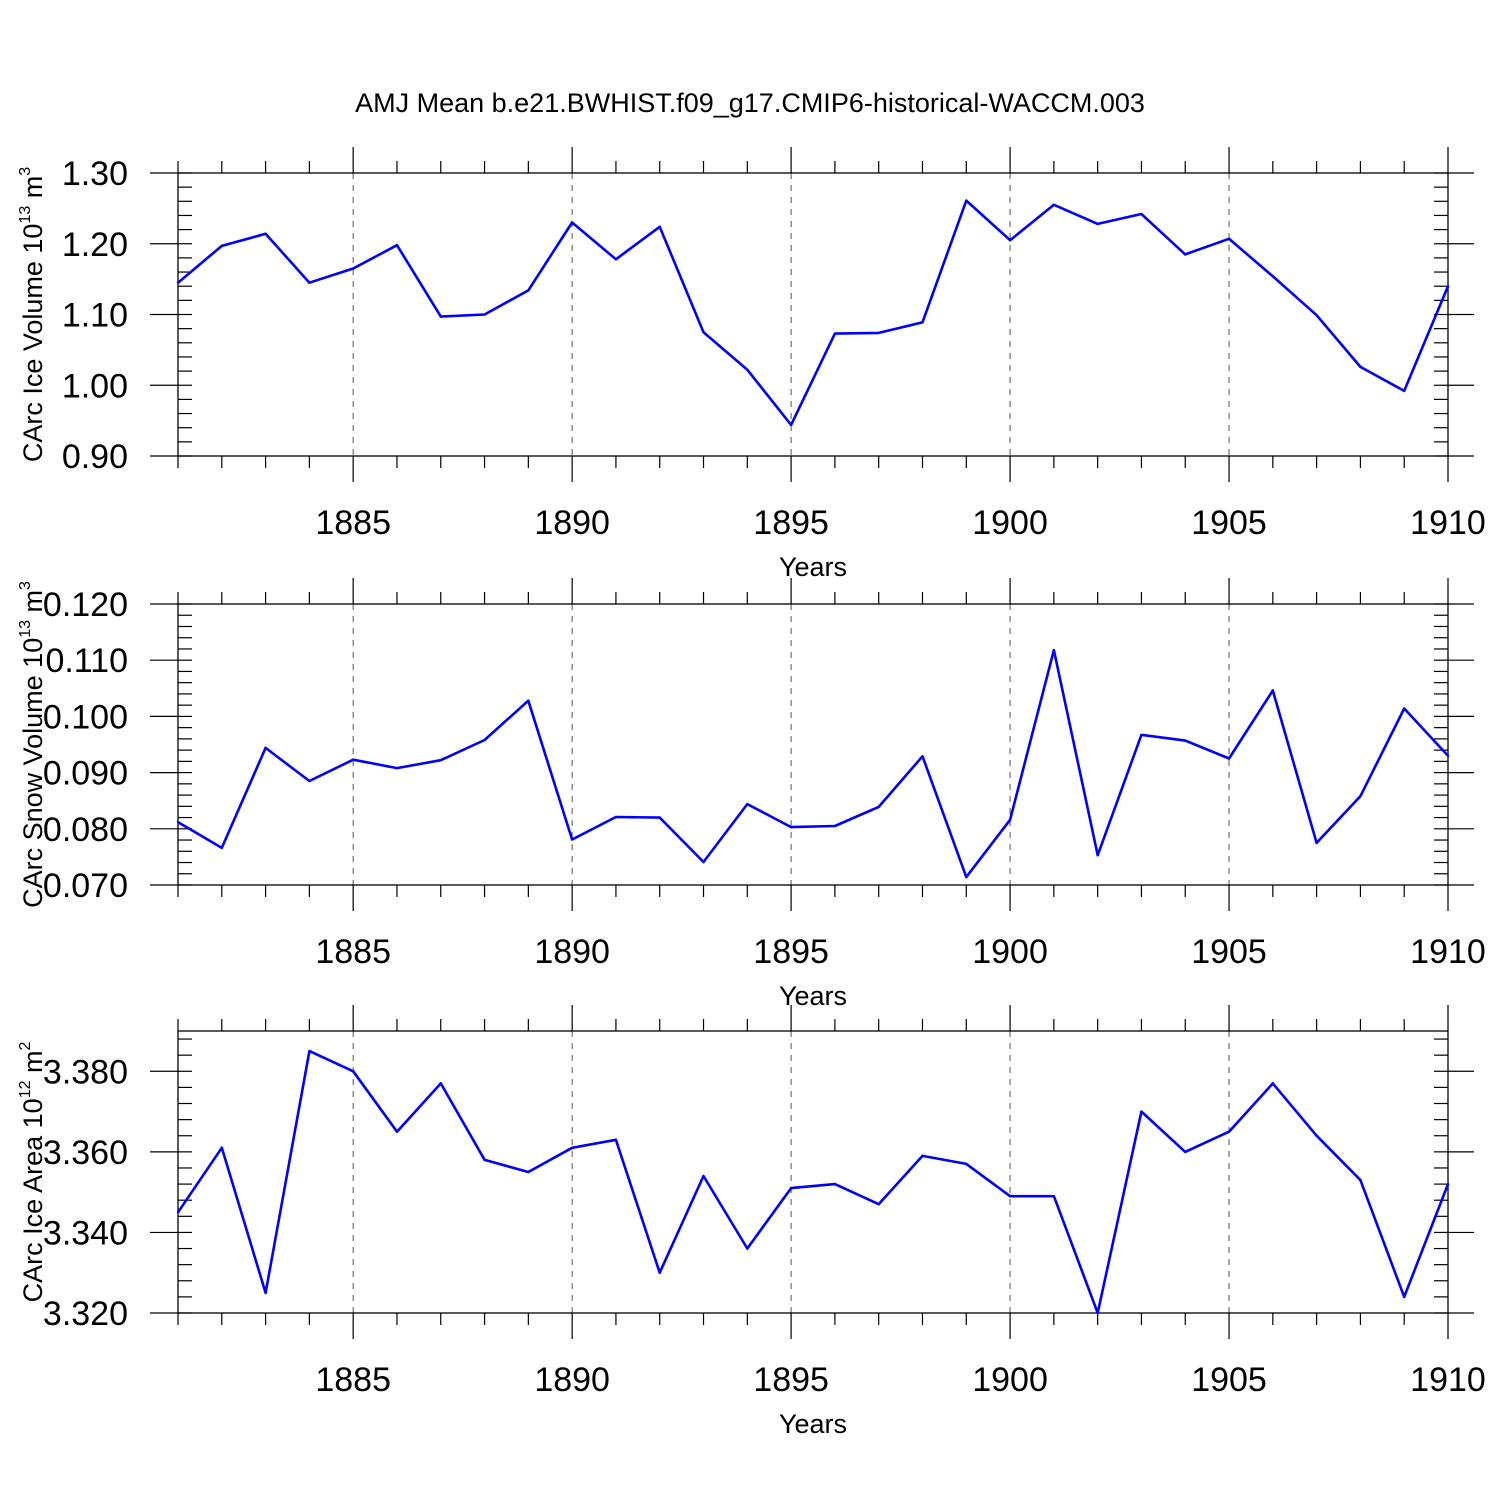 Image resolution: width=1500 pixels, height=1500 pixels. Describe the element at coordinates (85, 1153) in the screenshot. I see `y-tick-label: 3.360` at that location.